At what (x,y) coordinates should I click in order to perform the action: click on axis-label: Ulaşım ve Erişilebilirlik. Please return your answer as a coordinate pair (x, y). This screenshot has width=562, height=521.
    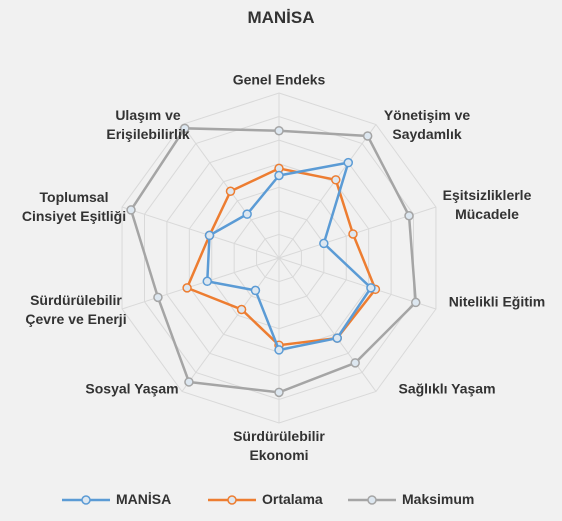
    Looking at the image, I should click on (148, 124).